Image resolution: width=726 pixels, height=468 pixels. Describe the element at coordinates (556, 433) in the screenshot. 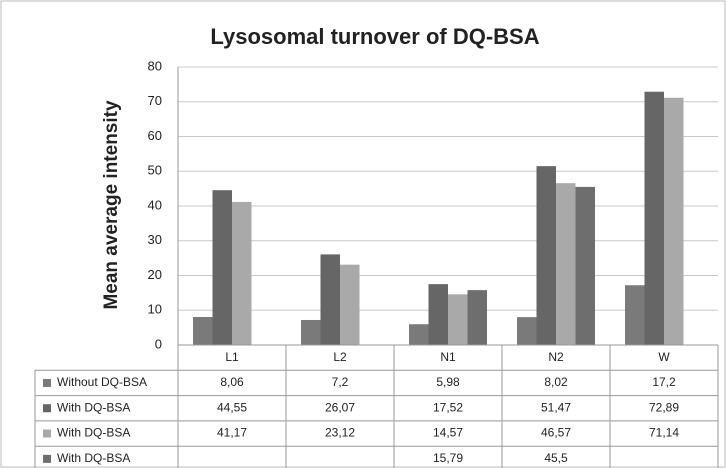

I see `table-value: 46,57` at that location.